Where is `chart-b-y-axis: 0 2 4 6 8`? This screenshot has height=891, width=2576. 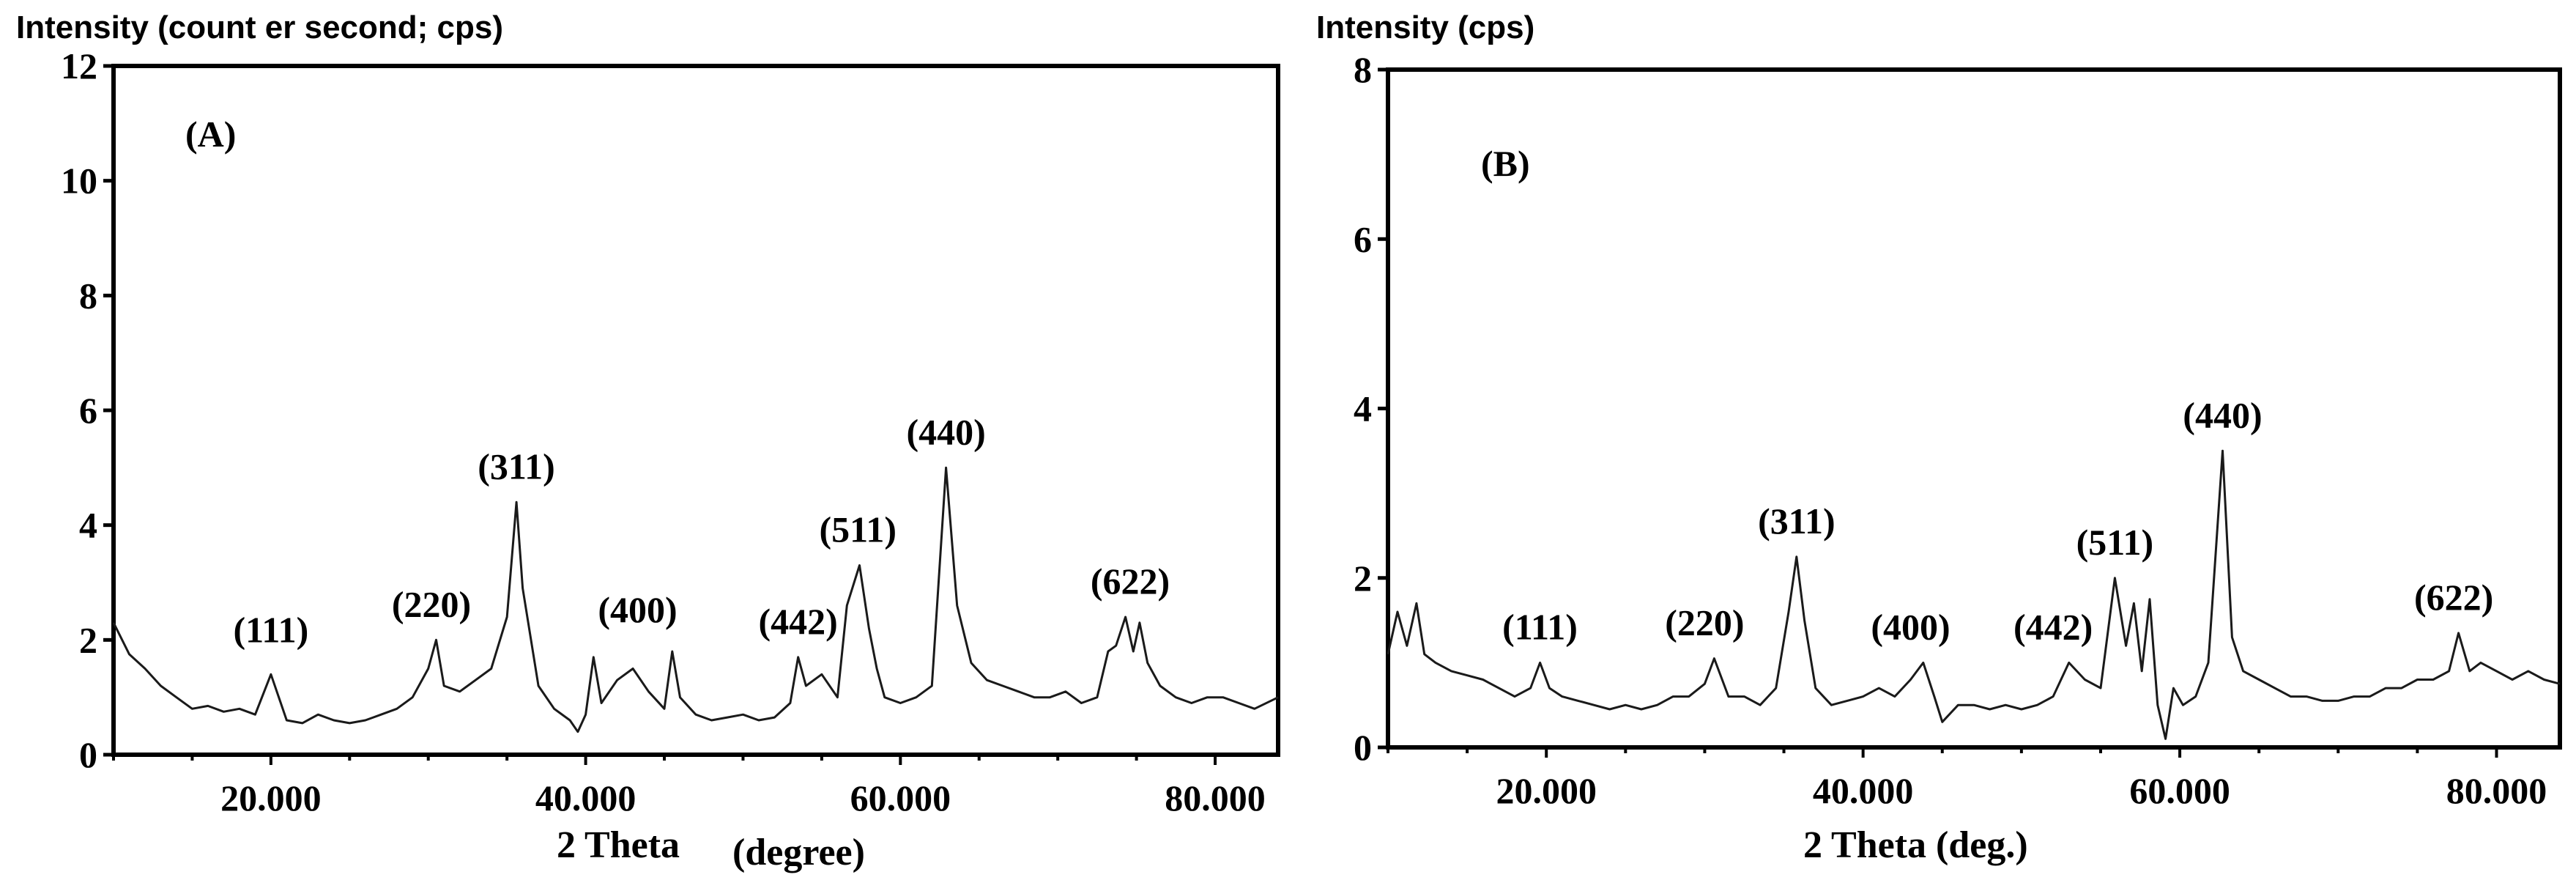 chart-b-y-axis: 0 2 4 6 8 is located at coordinates (1371, 408).